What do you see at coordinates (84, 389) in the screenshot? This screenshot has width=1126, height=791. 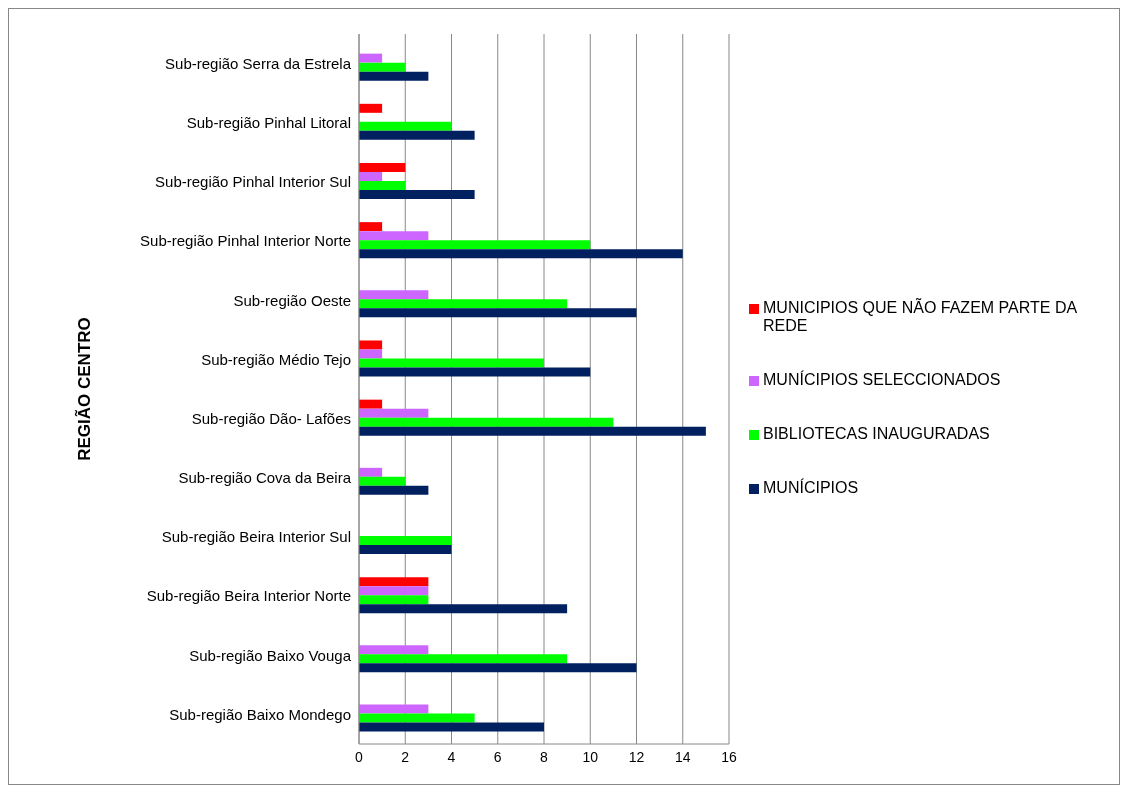 I see `y-axis-title: REGIÃO CENTRO` at bounding box center [84, 389].